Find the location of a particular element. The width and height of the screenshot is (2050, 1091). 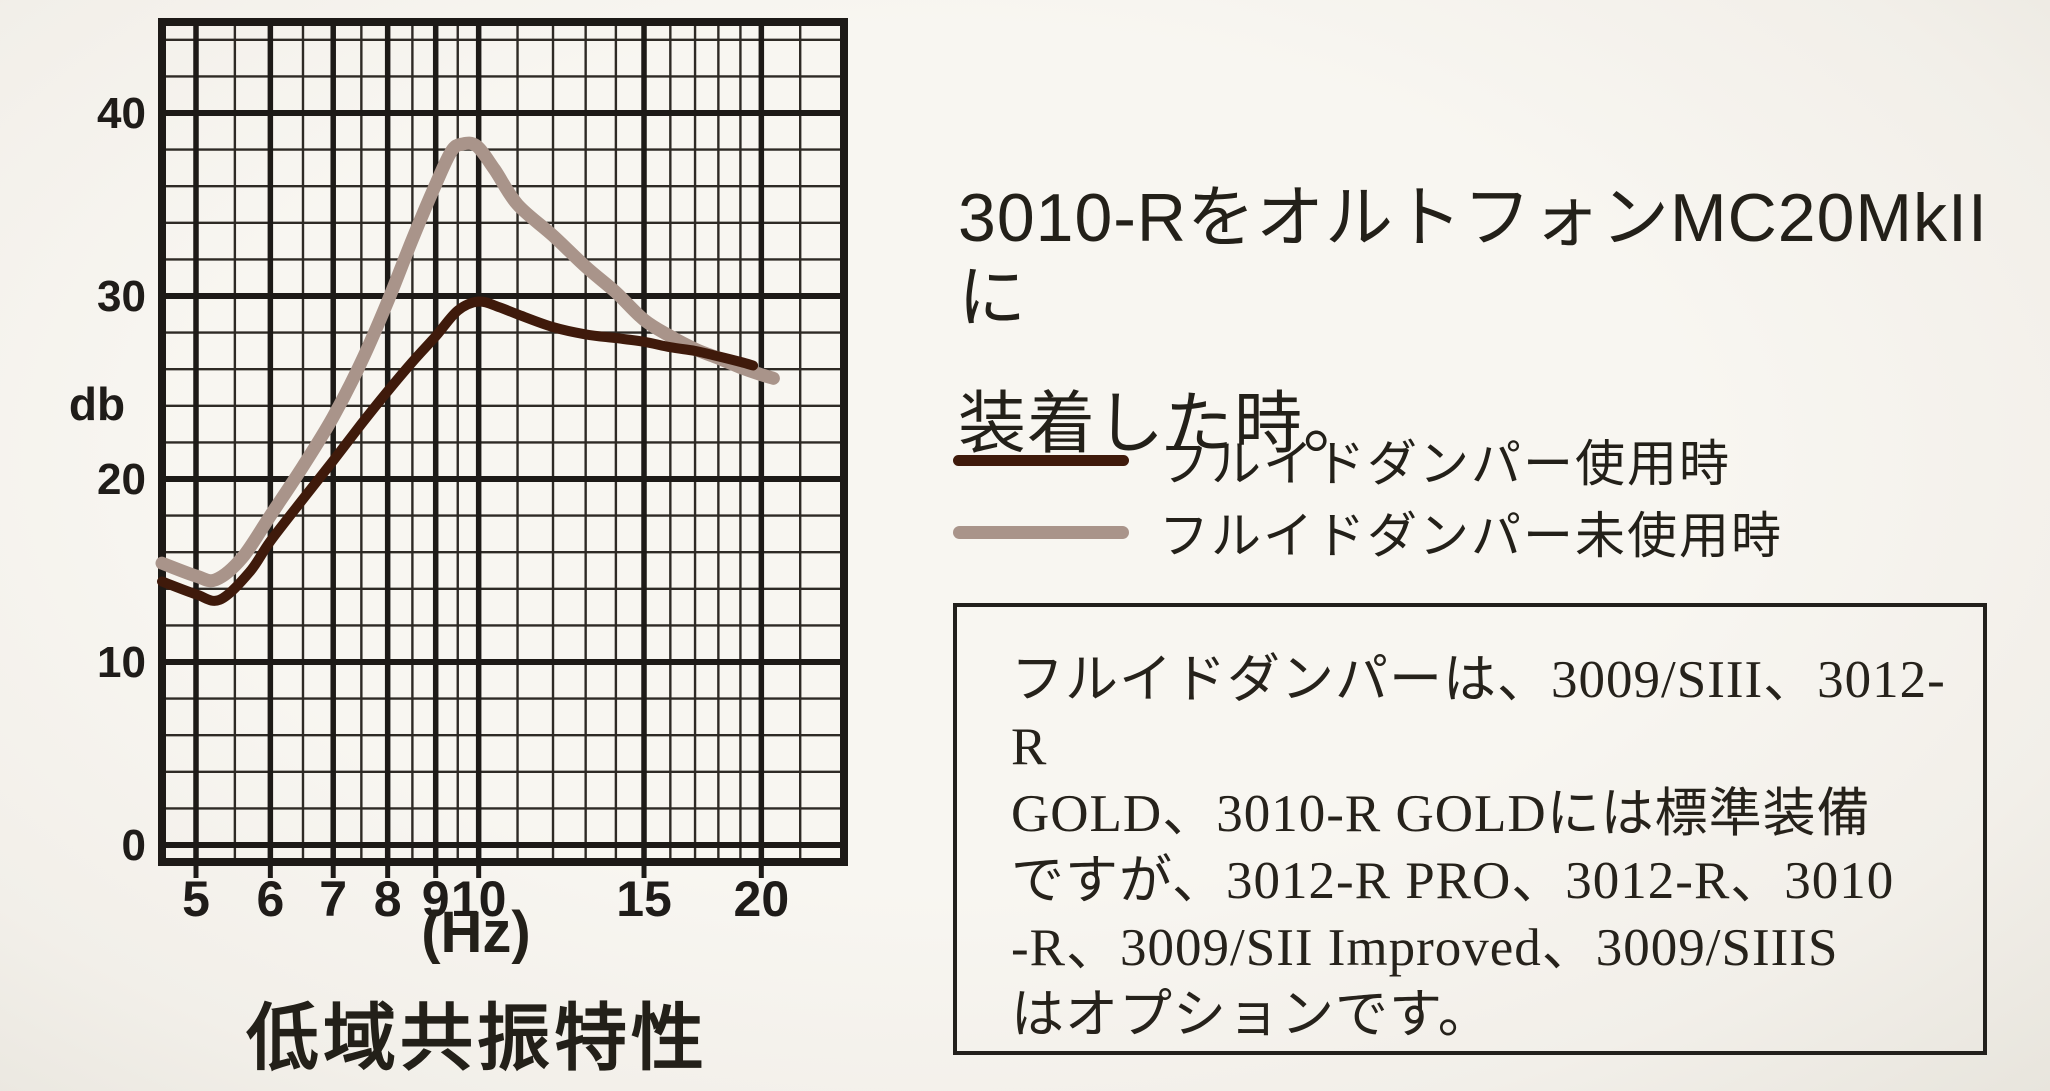

y-tick-label: 30 is located at coordinates (121, 296).